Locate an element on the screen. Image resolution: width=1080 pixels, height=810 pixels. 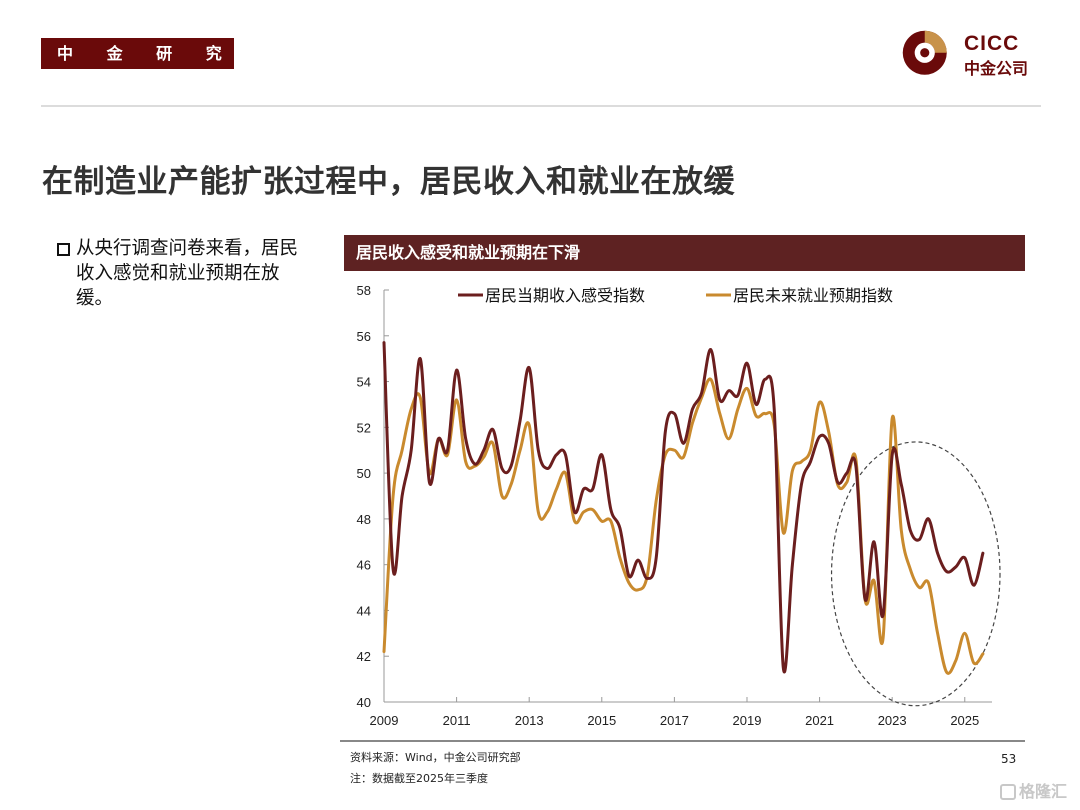
highlight-ellipse is located at coordinates (915, 574).